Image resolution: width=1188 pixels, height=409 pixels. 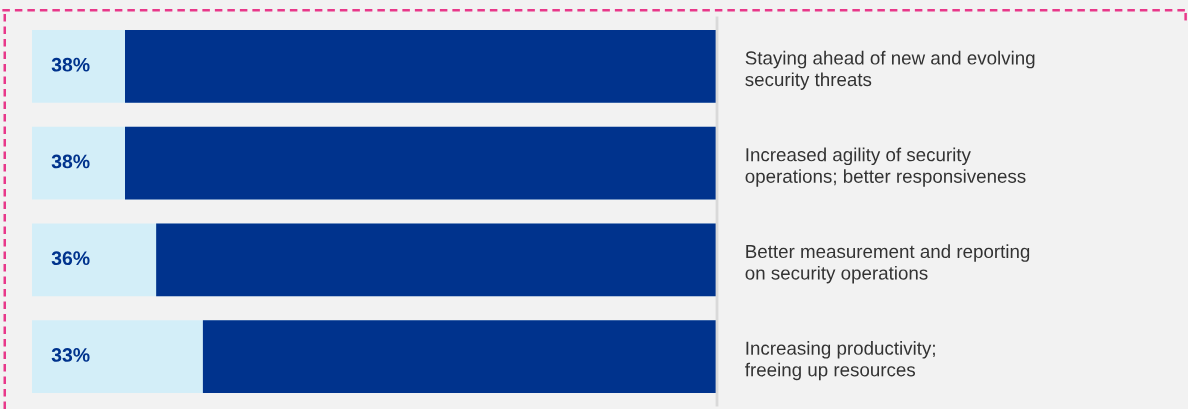 I want to click on y-tick-label: Increasing productivity; freeing up resources, so click(x=840, y=361).